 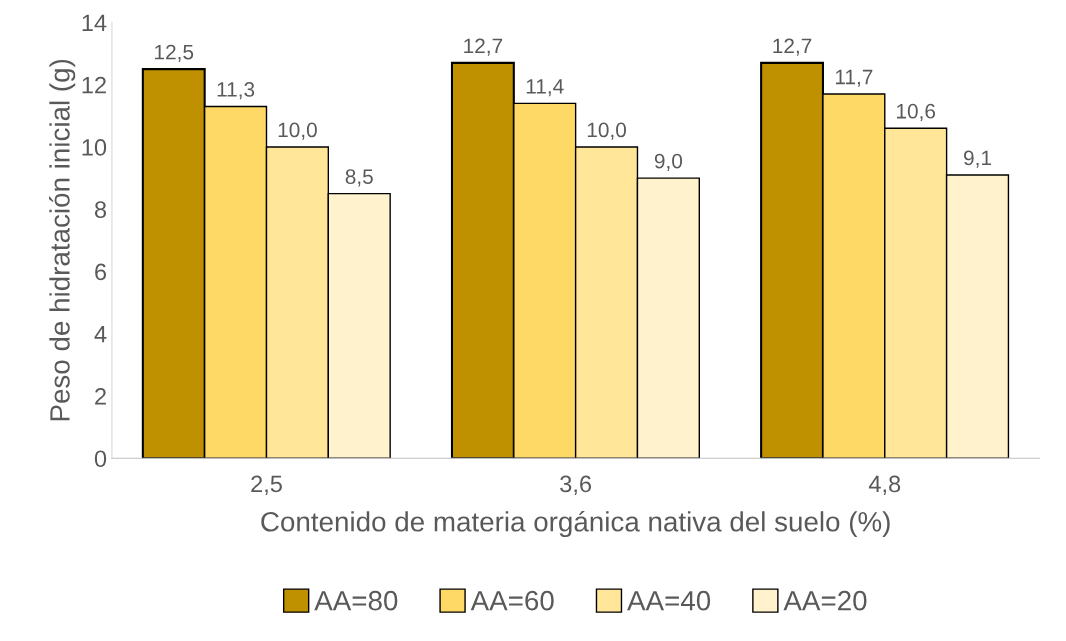 I want to click on legend-label: AA=20, so click(x=825, y=600).